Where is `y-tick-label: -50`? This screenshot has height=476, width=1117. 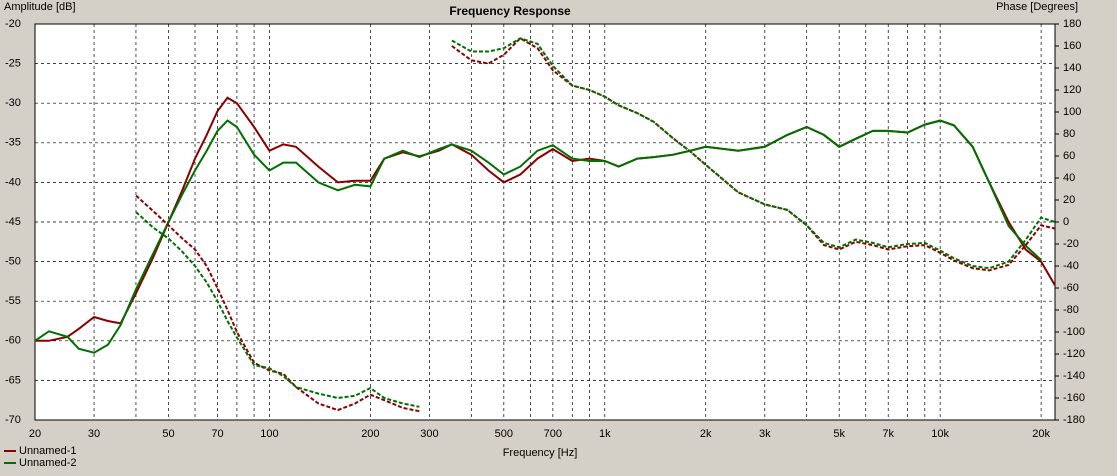 y-tick-label: -50 is located at coordinates (13, 262).